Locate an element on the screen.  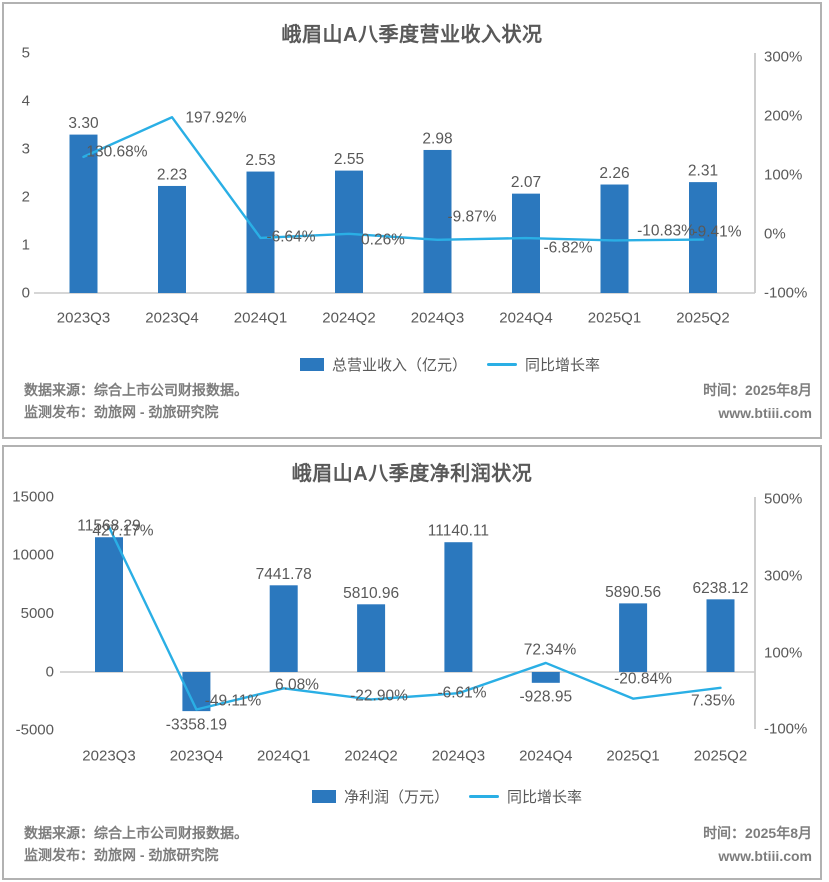
growth-rate-label: 0.26% is located at coordinates (383, 240).